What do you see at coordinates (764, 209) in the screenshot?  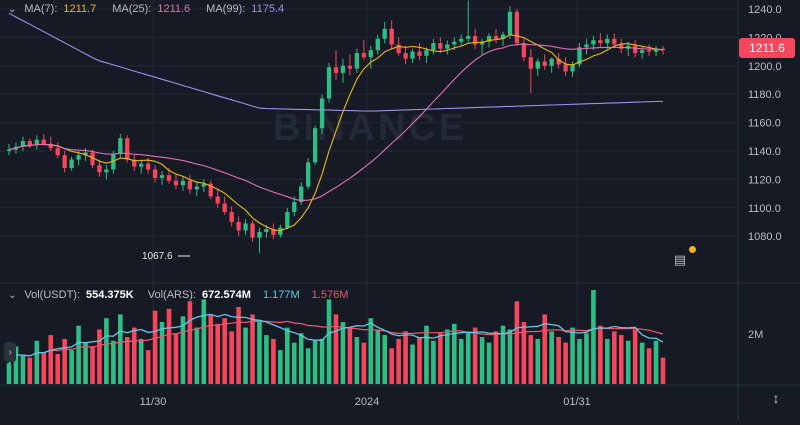 I see `price-tick-label: 1100.0` at bounding box center [764, 209].